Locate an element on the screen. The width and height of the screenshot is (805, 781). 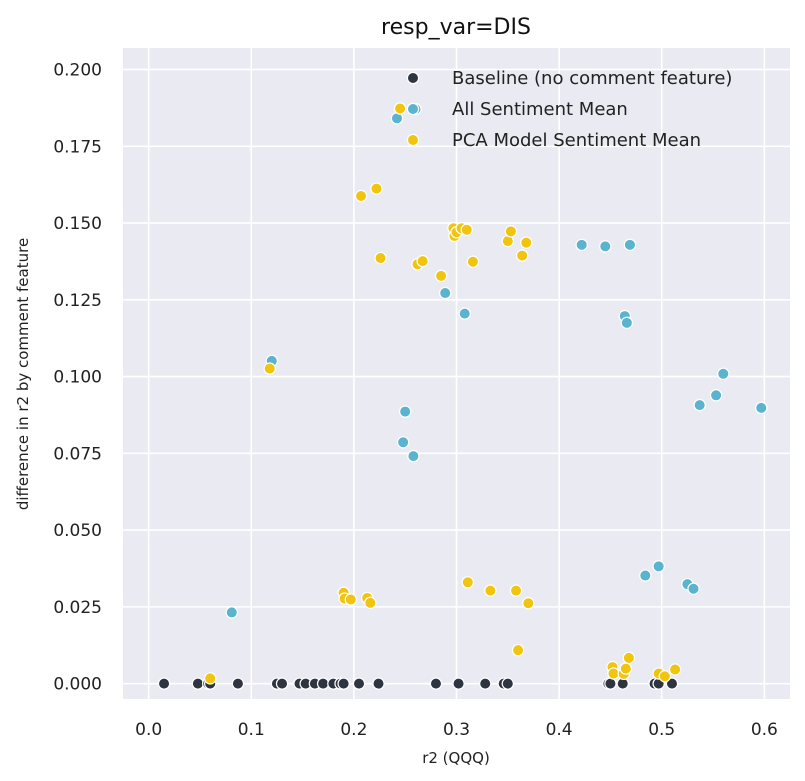
y-tick-label: 0.075 is located at coordinates (77, 454).